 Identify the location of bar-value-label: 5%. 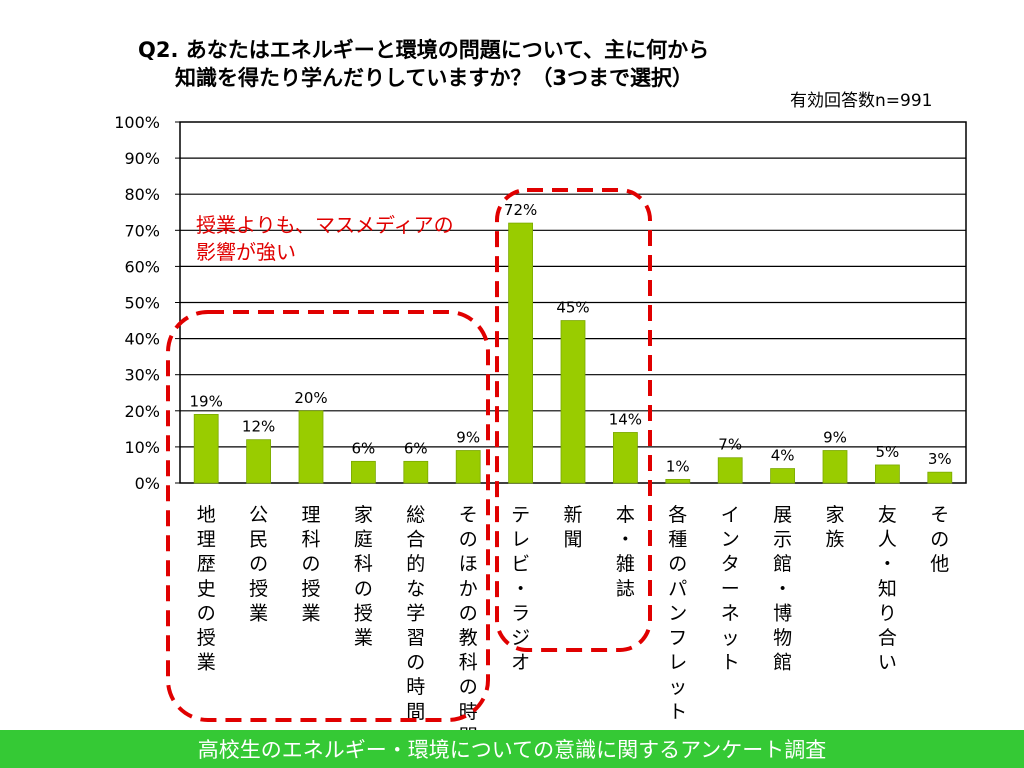
(888, 452).